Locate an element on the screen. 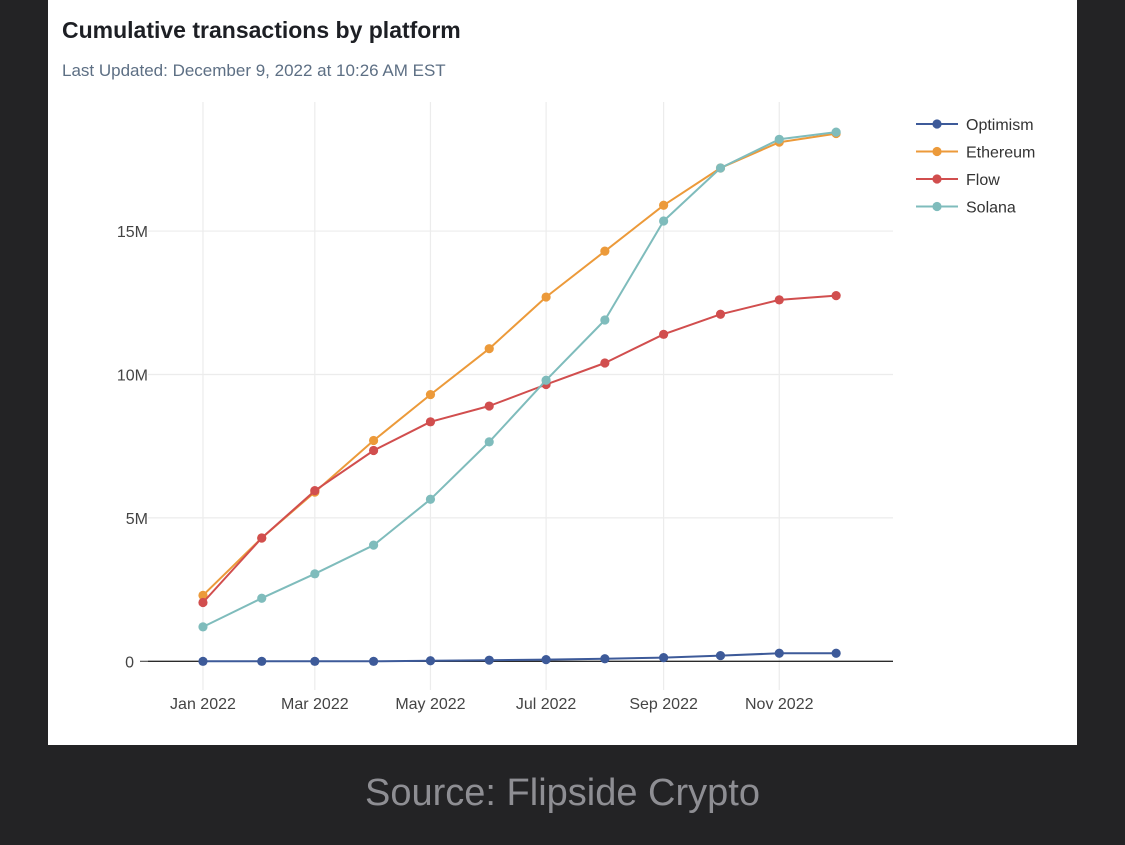 The height and width of the screenshot is (845, 1125). x-tick-label: Jan 2022 is located at coordinates (203, 704).